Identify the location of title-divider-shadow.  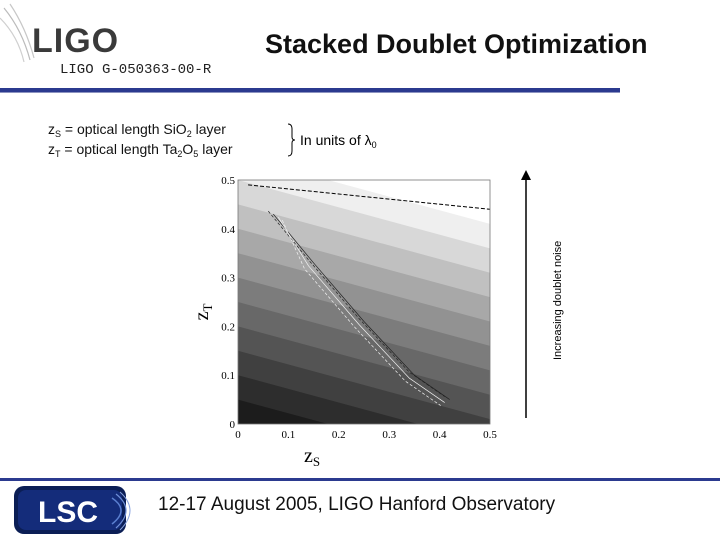
(310, 92).